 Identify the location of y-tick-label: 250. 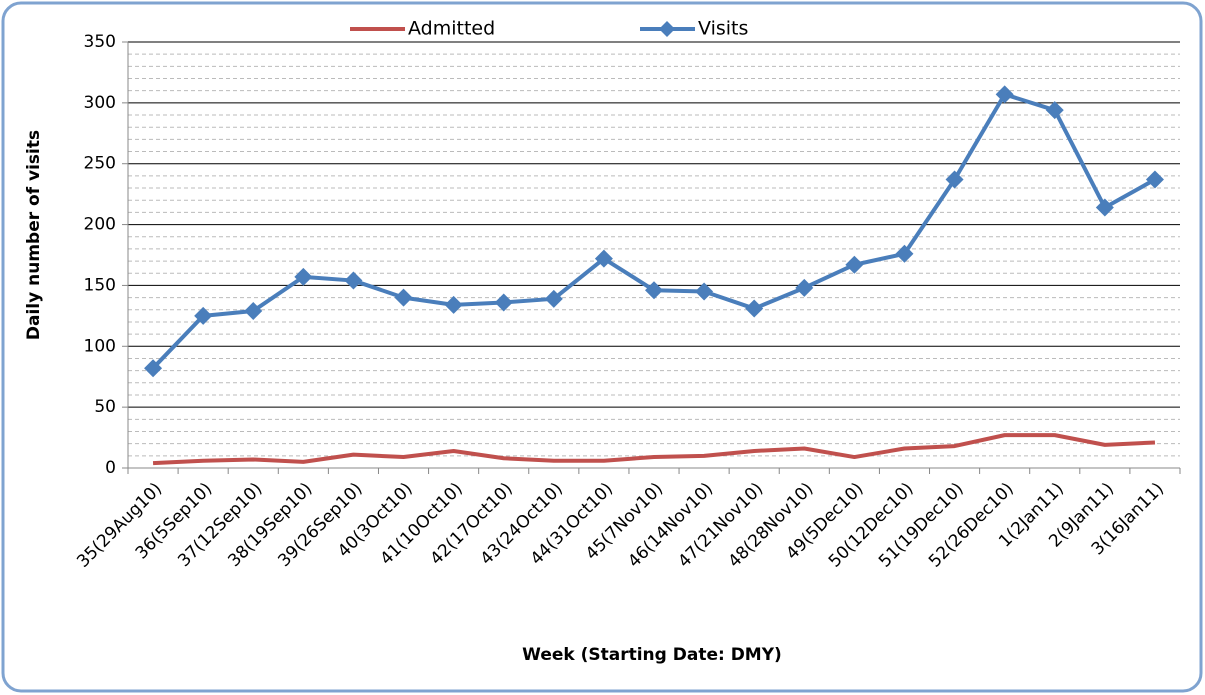
(100, 164).